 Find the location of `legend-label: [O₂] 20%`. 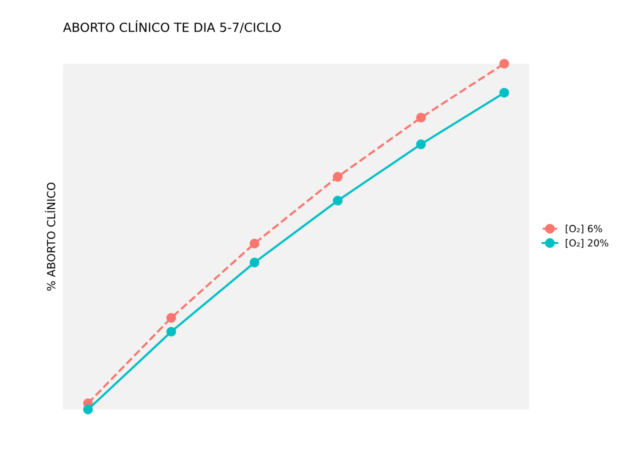

legend-label: [O₂] 20% is located at coordinates (587, 243).